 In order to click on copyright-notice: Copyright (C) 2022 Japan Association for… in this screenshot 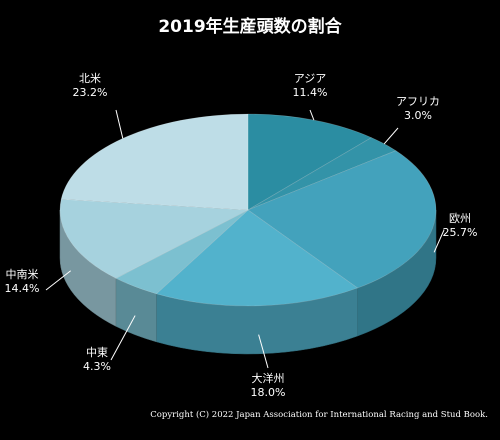, I will do `click(319, 415)`.